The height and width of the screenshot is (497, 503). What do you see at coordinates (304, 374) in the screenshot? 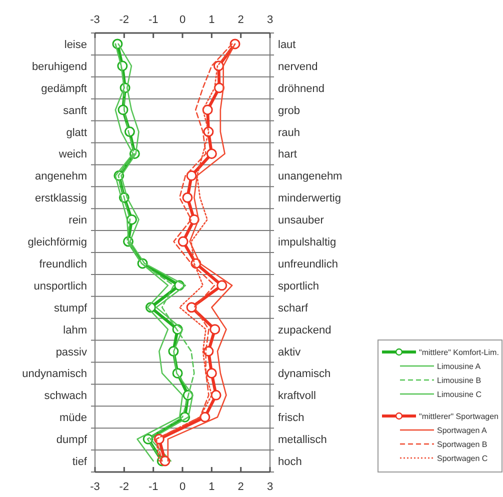
I see `y2-tick-label: dynamisch` at bounding box center [304, 374].